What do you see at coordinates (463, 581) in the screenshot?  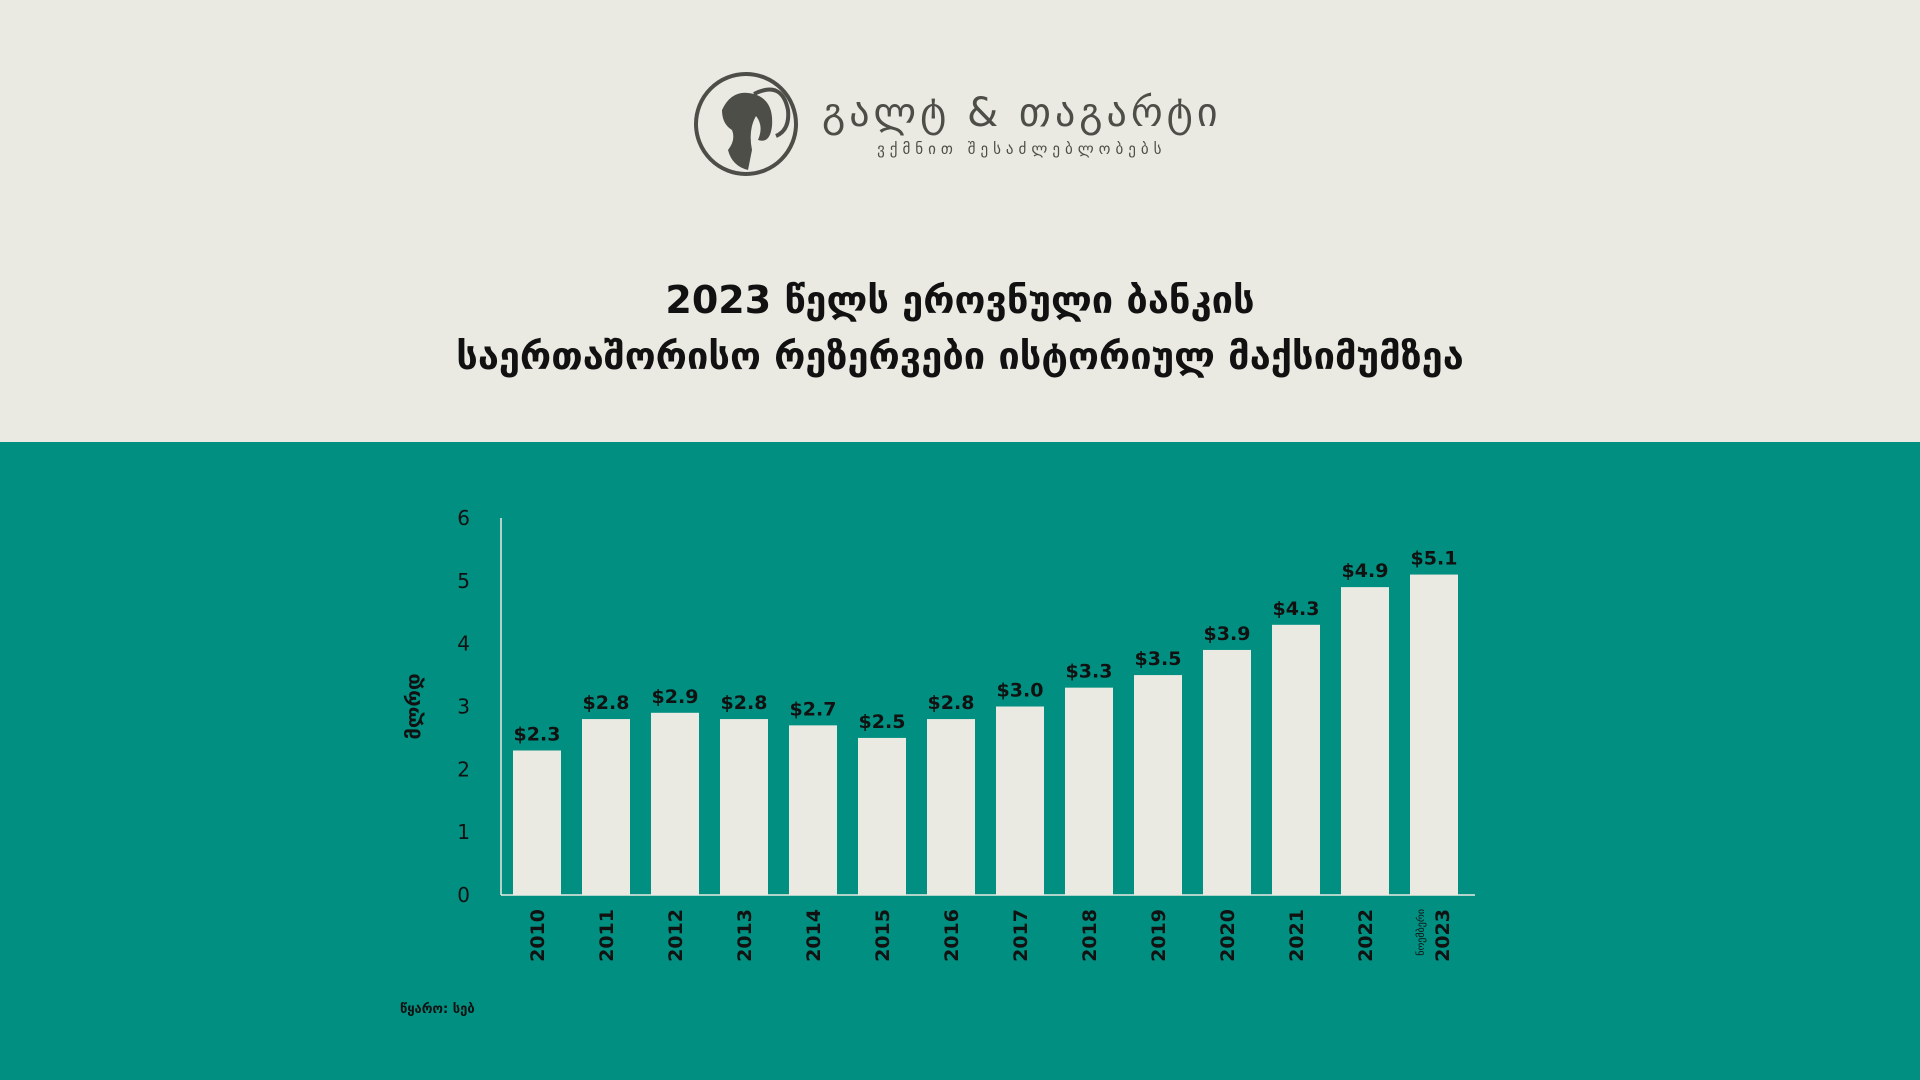 I see `y-tick-label: 5` at bounding box center [463, 581].